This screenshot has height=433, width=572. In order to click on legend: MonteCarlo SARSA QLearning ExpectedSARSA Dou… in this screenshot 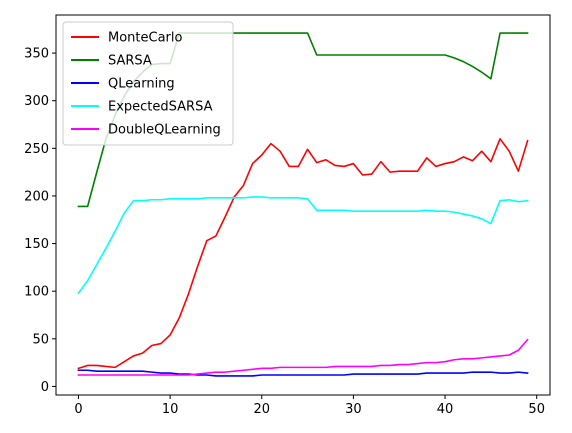, I will do `click(148, 83)`.